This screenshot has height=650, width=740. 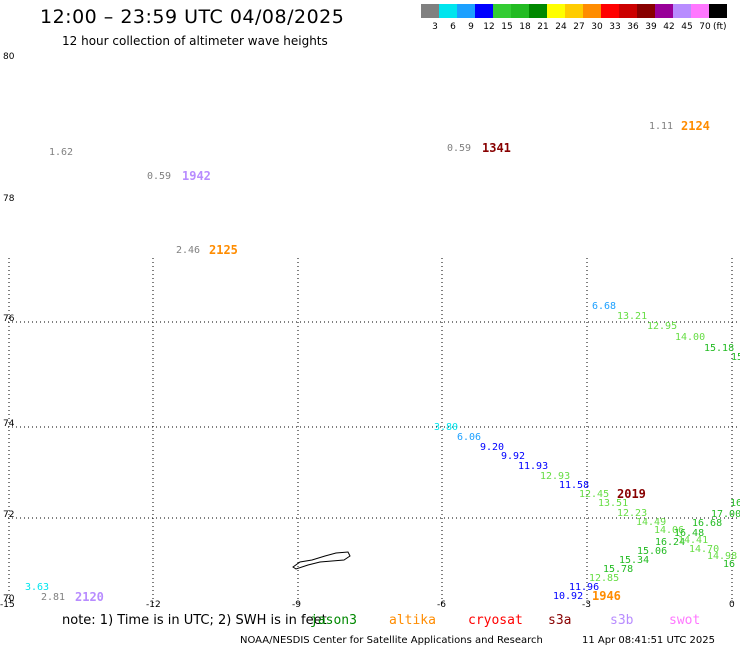 I want to click on legend-tick-label: 36, so click(x=633, y=27).